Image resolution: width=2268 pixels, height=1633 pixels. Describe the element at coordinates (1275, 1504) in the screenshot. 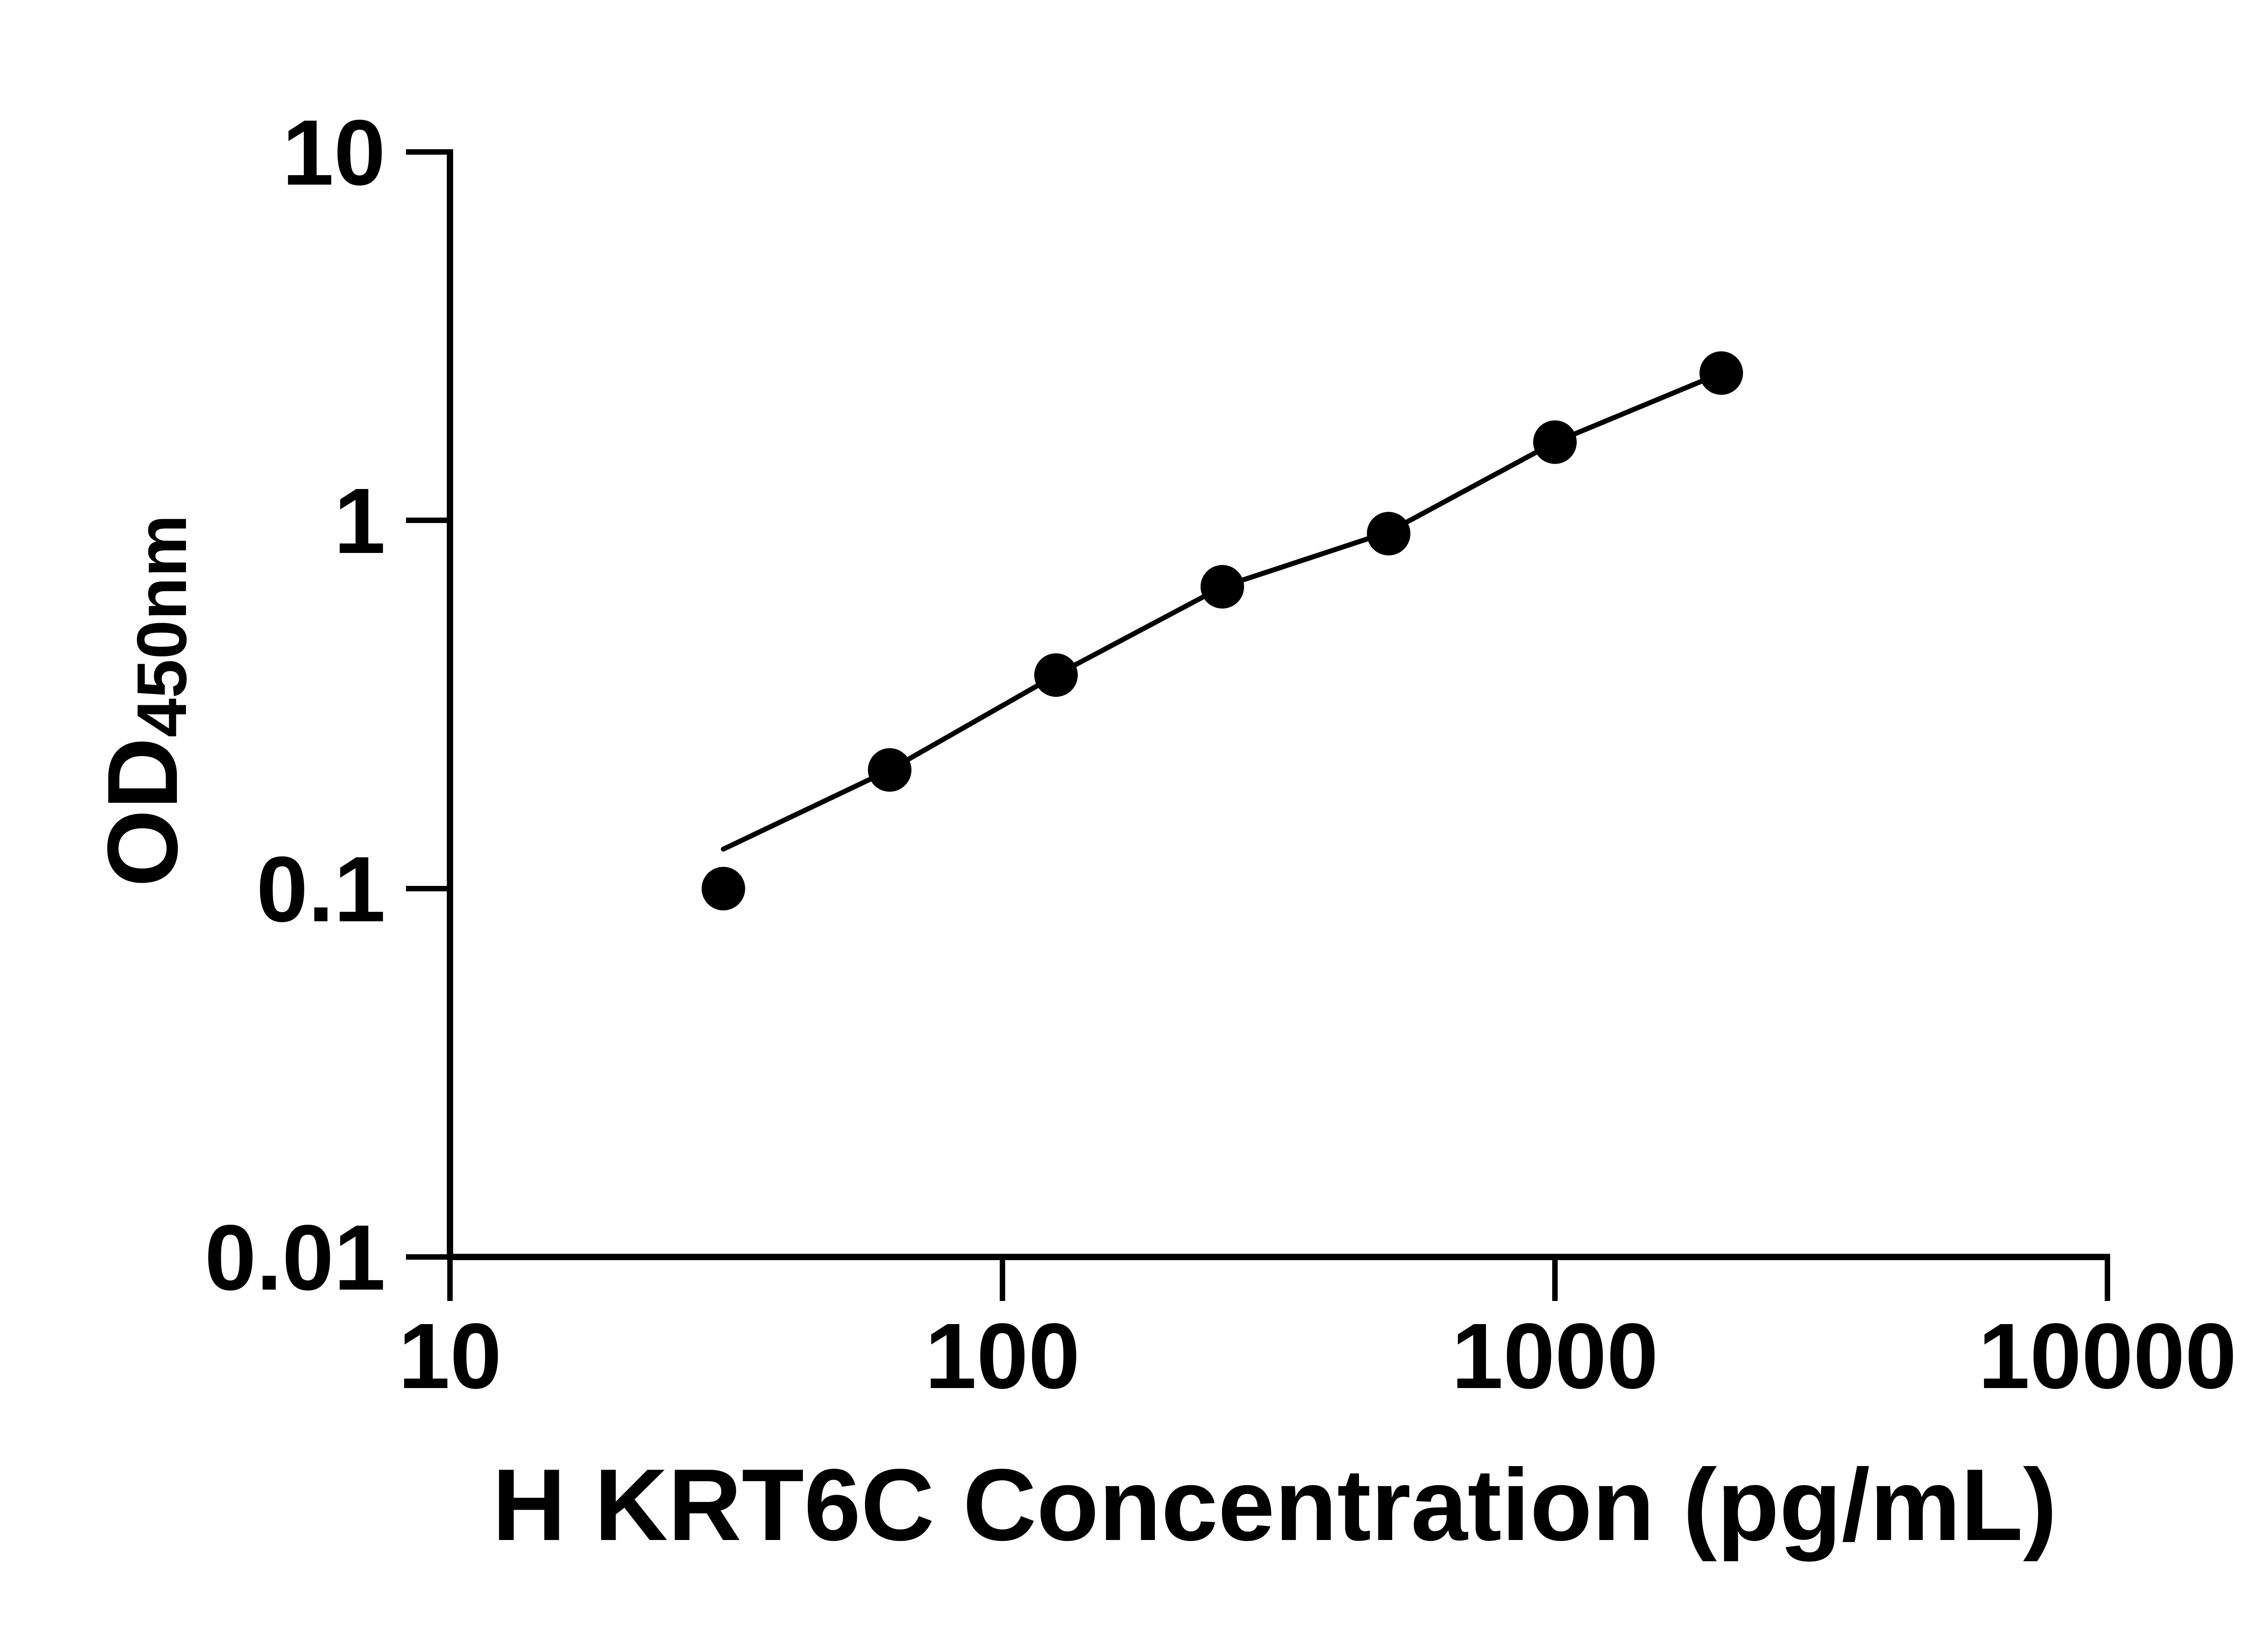

I see `x-axis-title: H KRT6C Concentration (pg/mL)` at that location.